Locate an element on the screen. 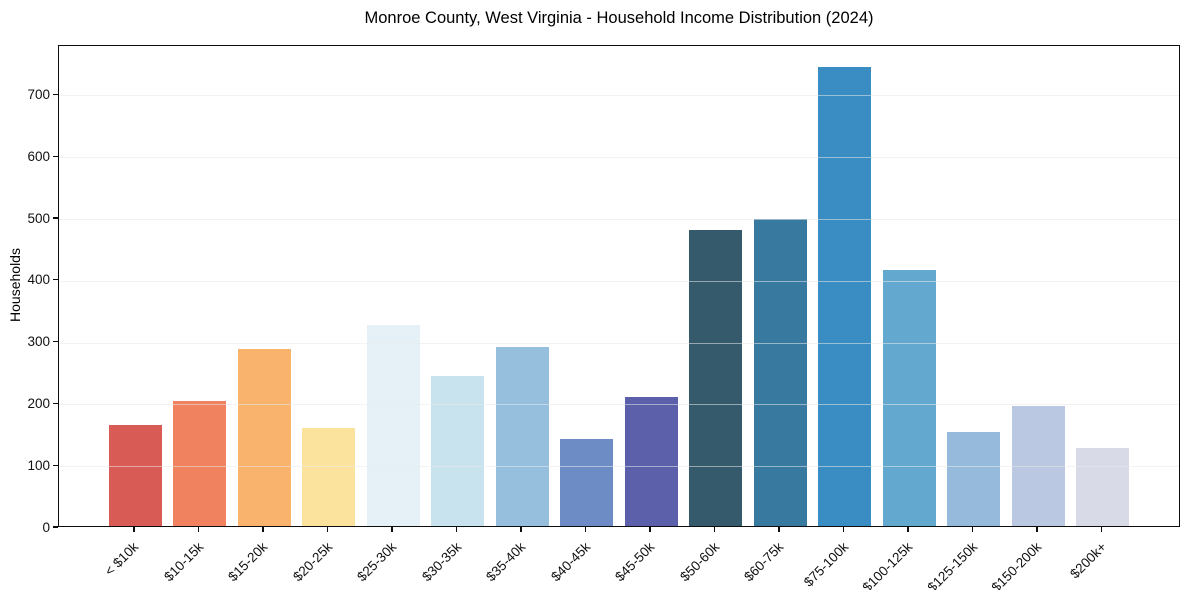  x-tick-30-35k is located at coordinates (456, 529).